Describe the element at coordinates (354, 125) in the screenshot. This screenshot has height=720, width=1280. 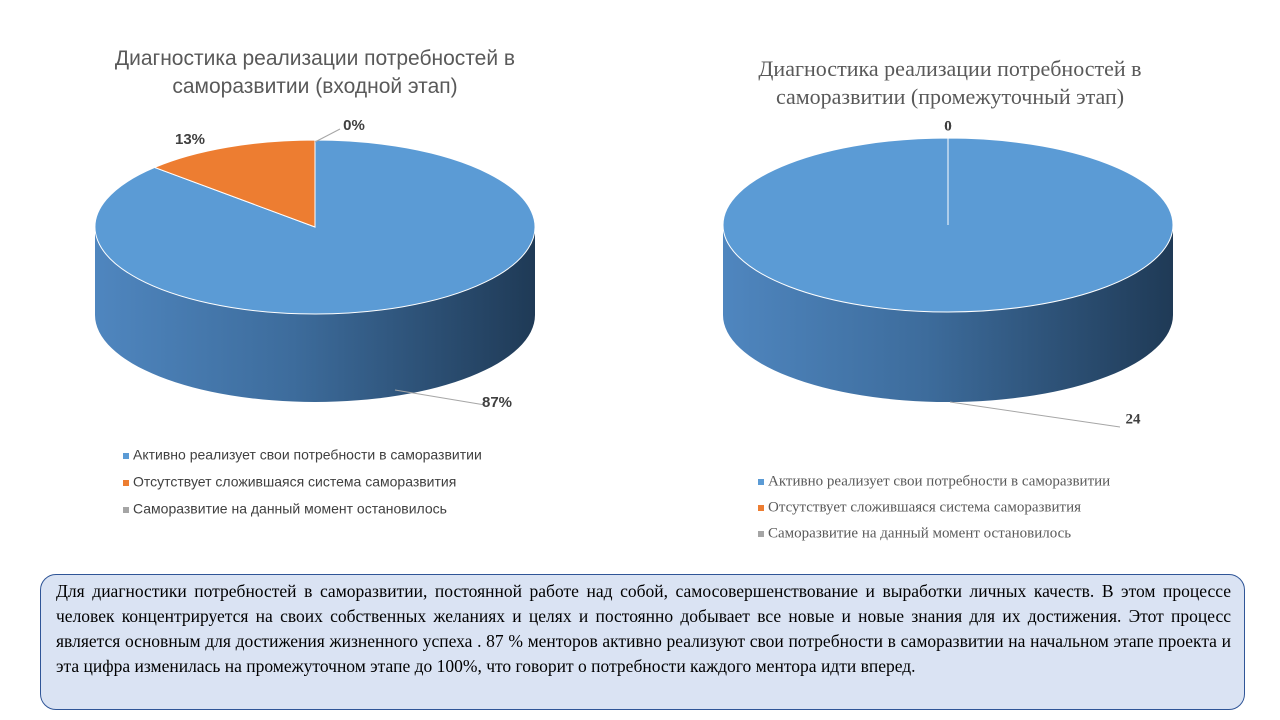
I see `data-label: 0%` at that location.